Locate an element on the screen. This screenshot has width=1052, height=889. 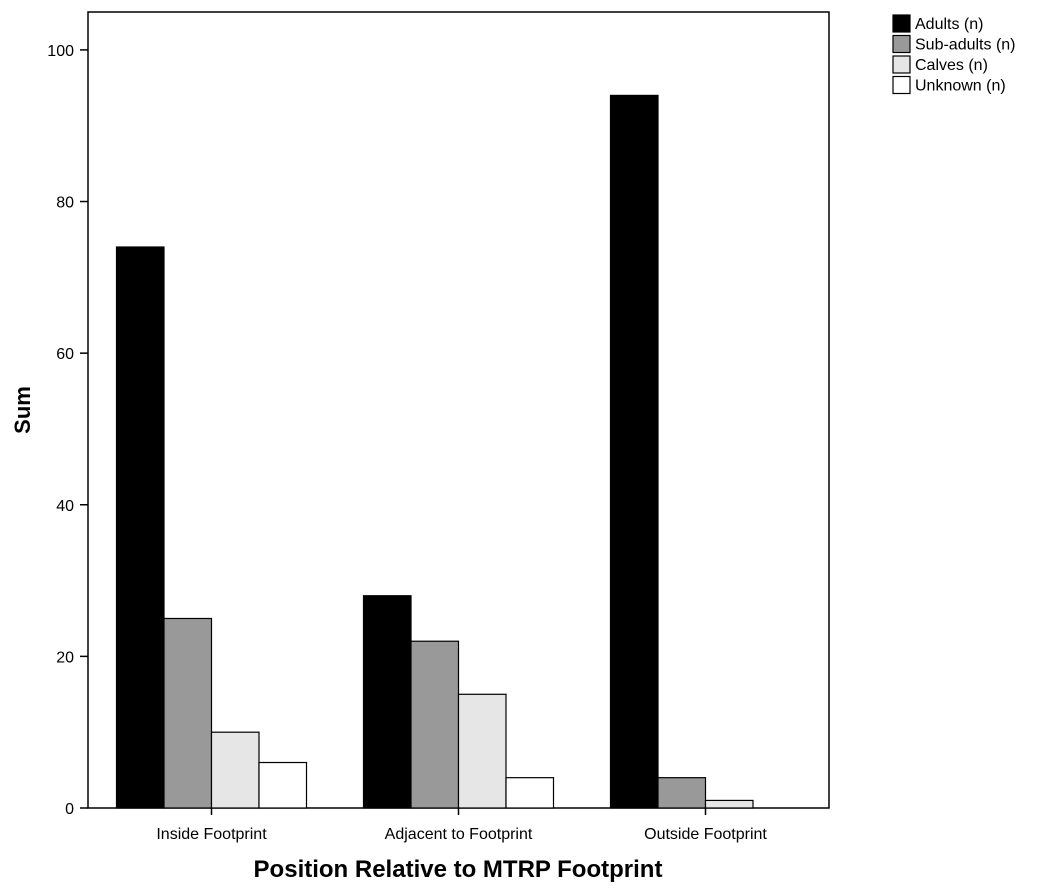
legend-label-3: Calves (n) is located at coordinates (951, 65).